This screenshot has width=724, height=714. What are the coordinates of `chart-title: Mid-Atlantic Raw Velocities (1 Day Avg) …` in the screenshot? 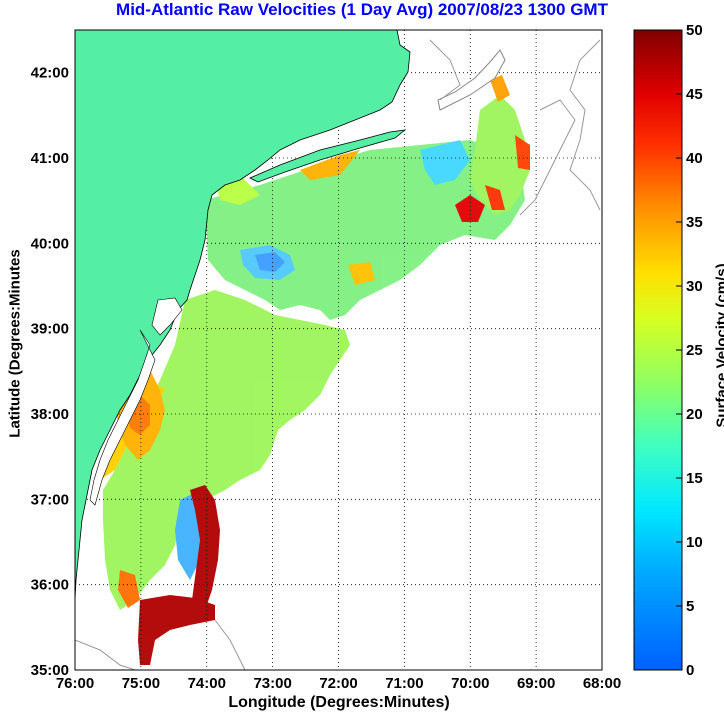 It's located at (362, 9).